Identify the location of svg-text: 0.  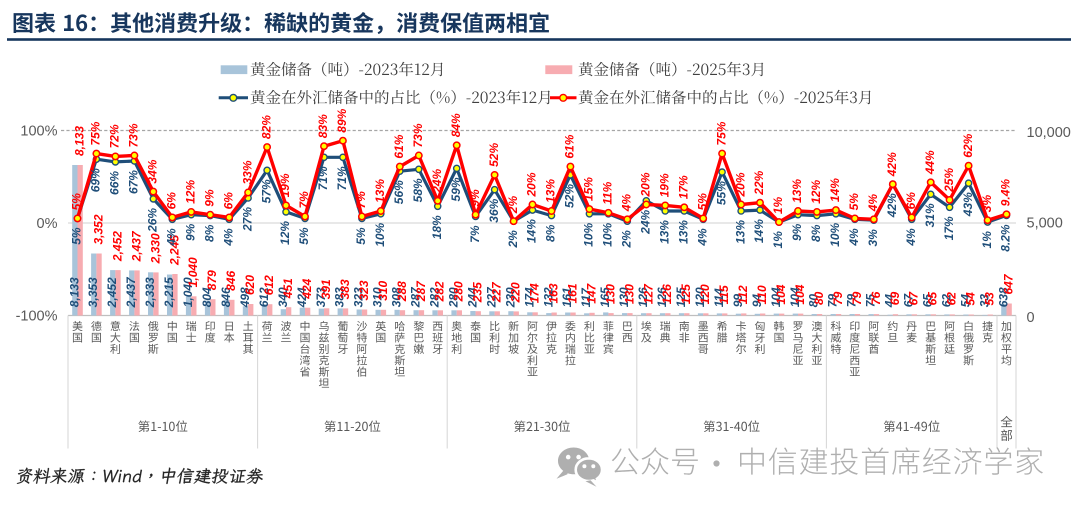
(1031, 318).